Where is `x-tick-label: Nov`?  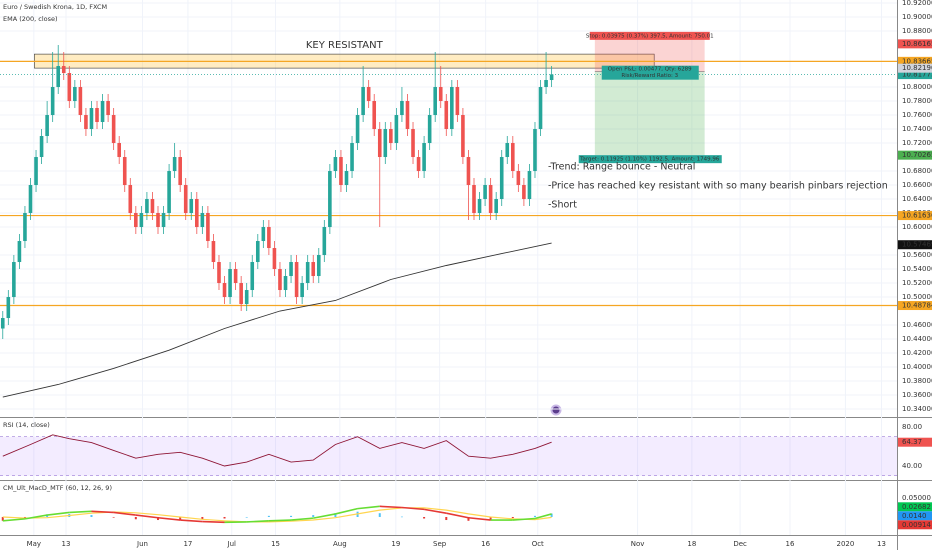 x-tick-label: Nov is located at coordinates (638, 544).